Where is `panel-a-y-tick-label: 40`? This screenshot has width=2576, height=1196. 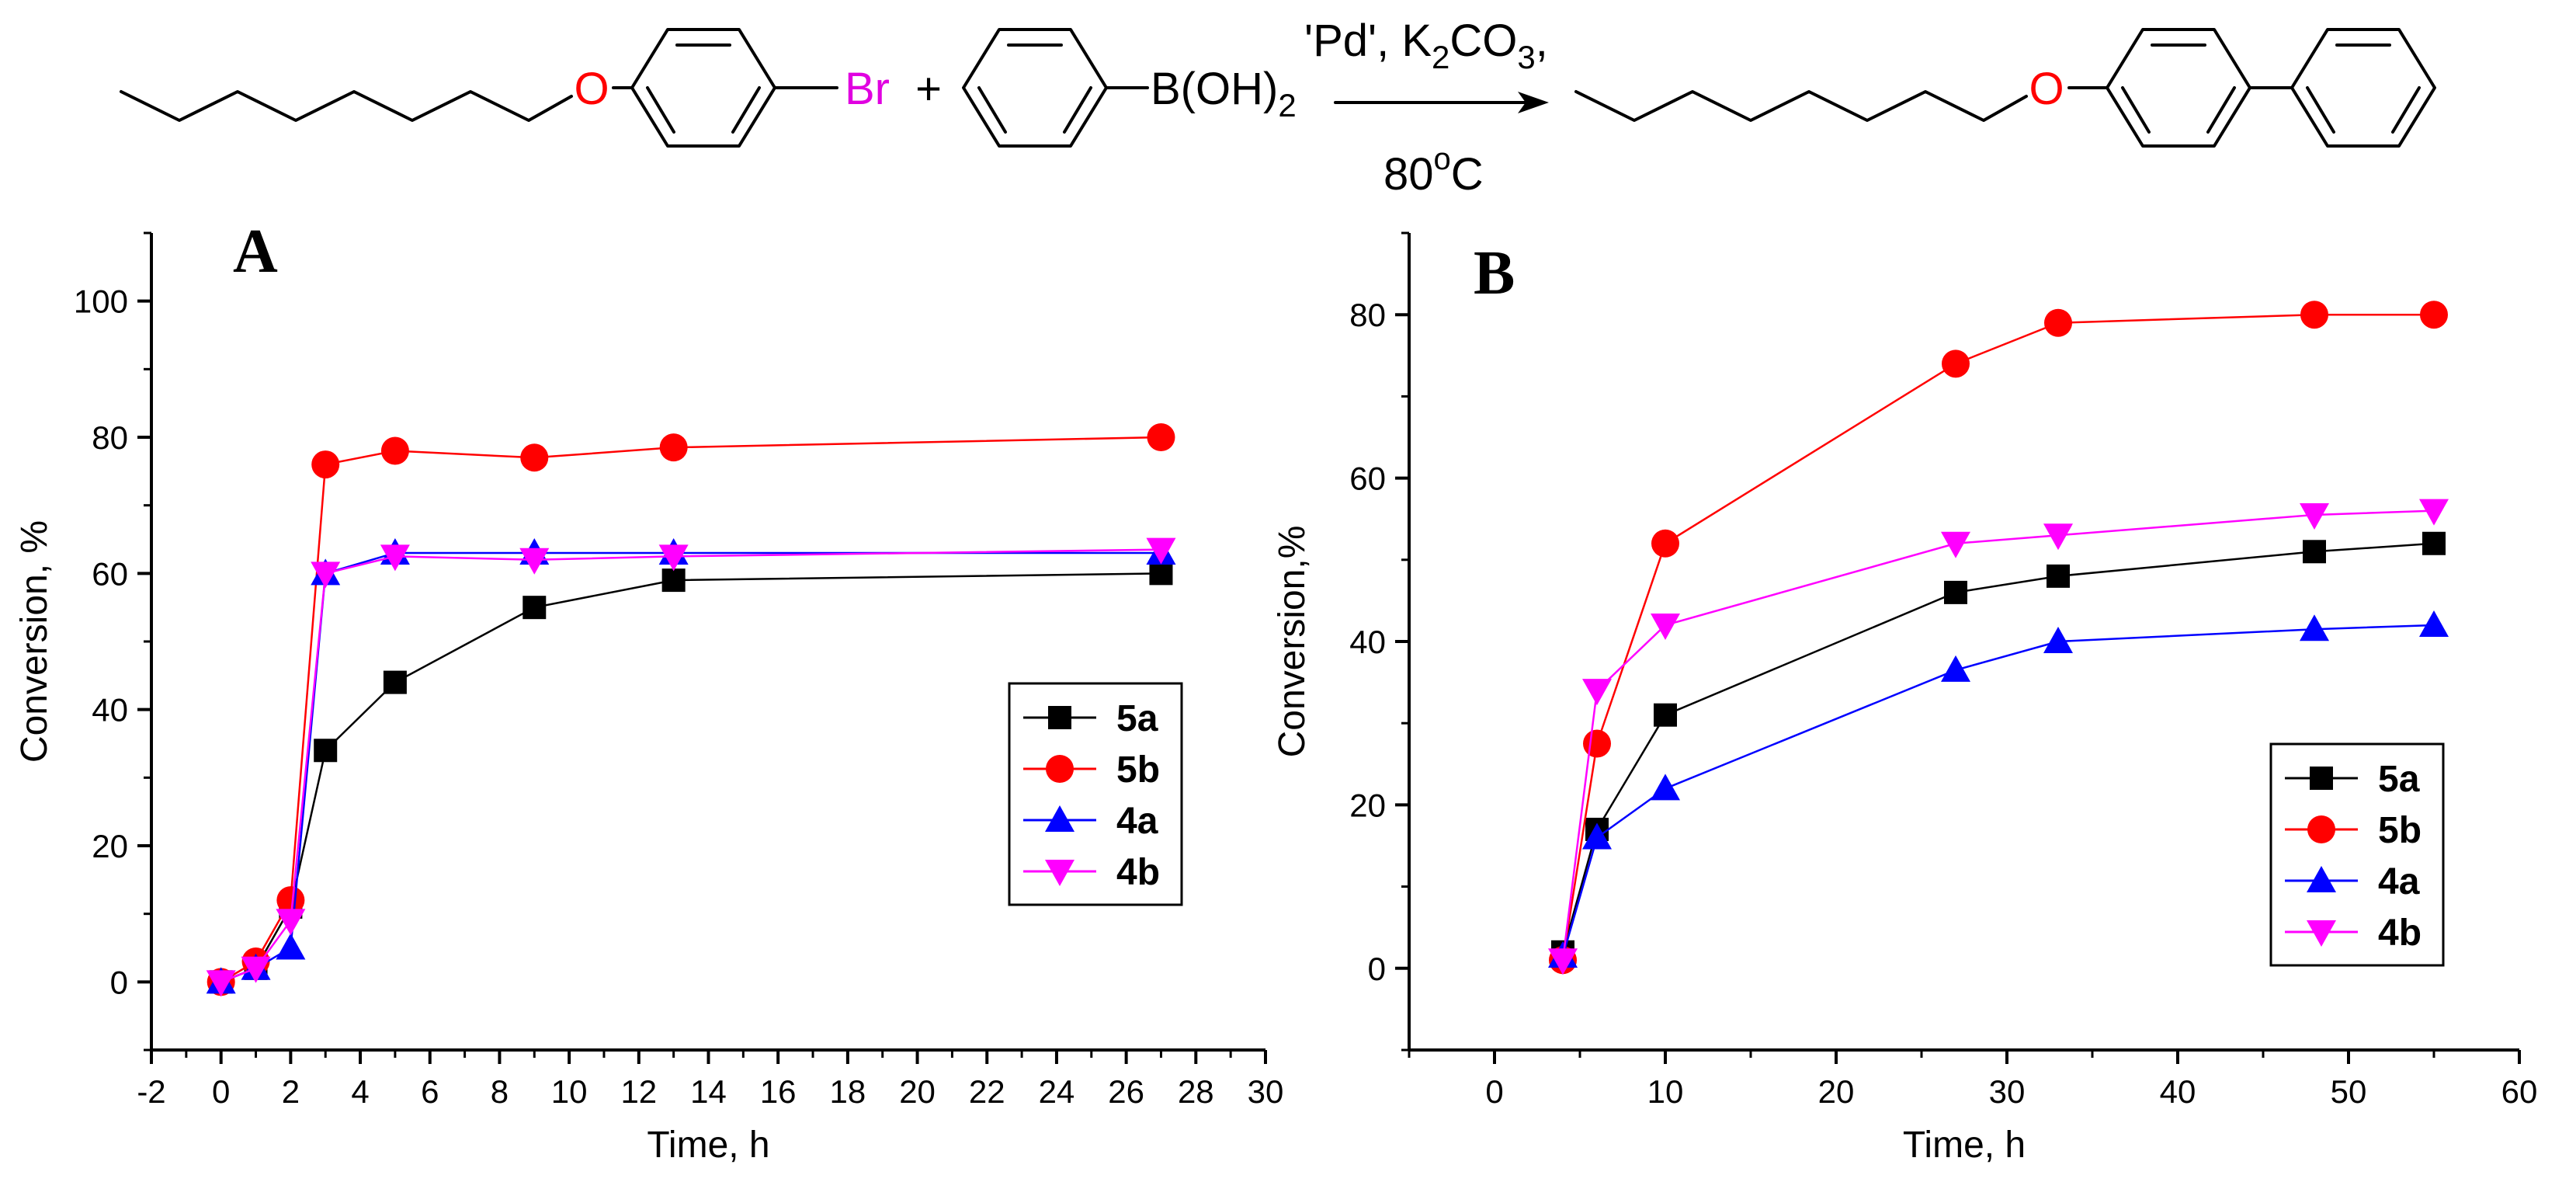
panel-a-y-tick-label: 40 is located at coordinates (110, 710).